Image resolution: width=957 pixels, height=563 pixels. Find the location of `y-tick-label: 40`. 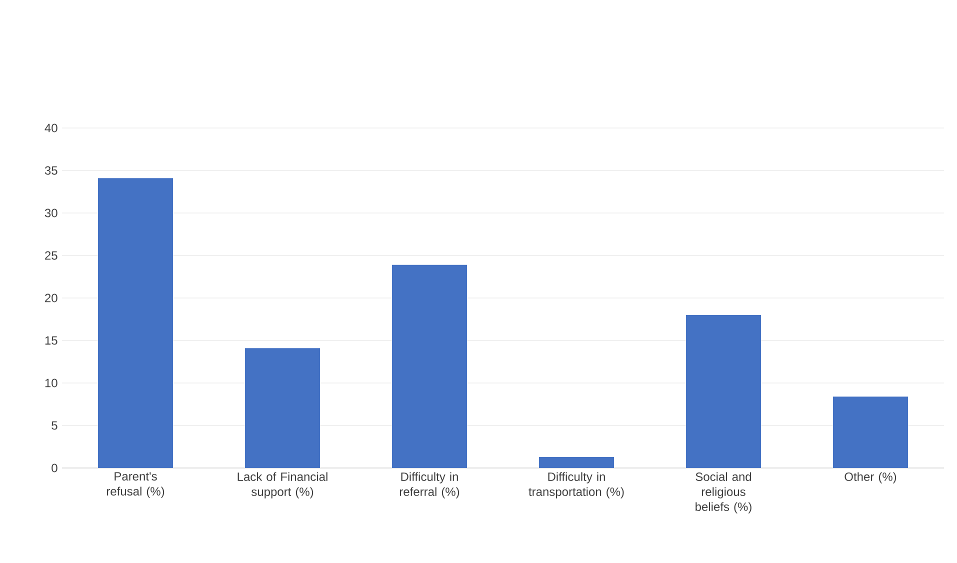

y-tick-label: 40 is located at coordinates (51, 128).